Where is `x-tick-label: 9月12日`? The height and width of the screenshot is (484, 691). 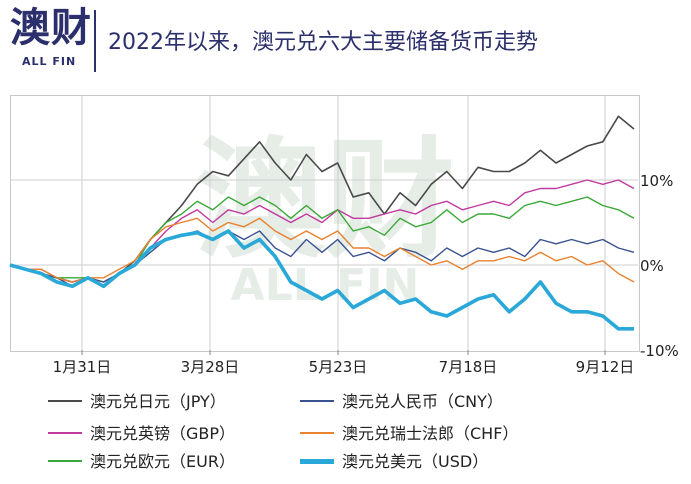
x-tick-label: 9月12日 is located at coordinates (605, 367).